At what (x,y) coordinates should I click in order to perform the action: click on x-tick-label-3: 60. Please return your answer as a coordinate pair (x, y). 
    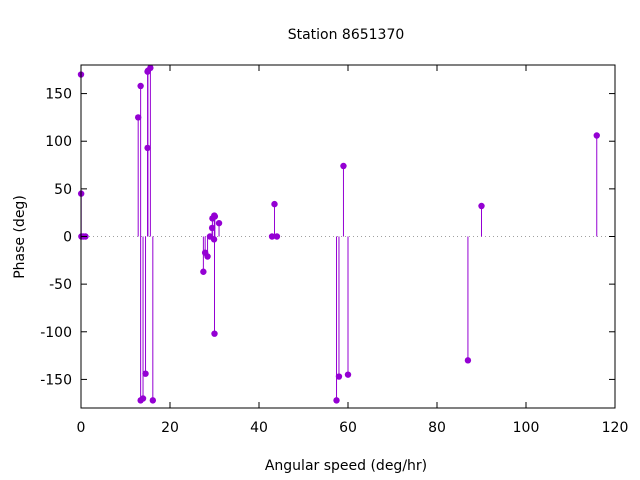
    Looking at the image, I should click on (348, 428).